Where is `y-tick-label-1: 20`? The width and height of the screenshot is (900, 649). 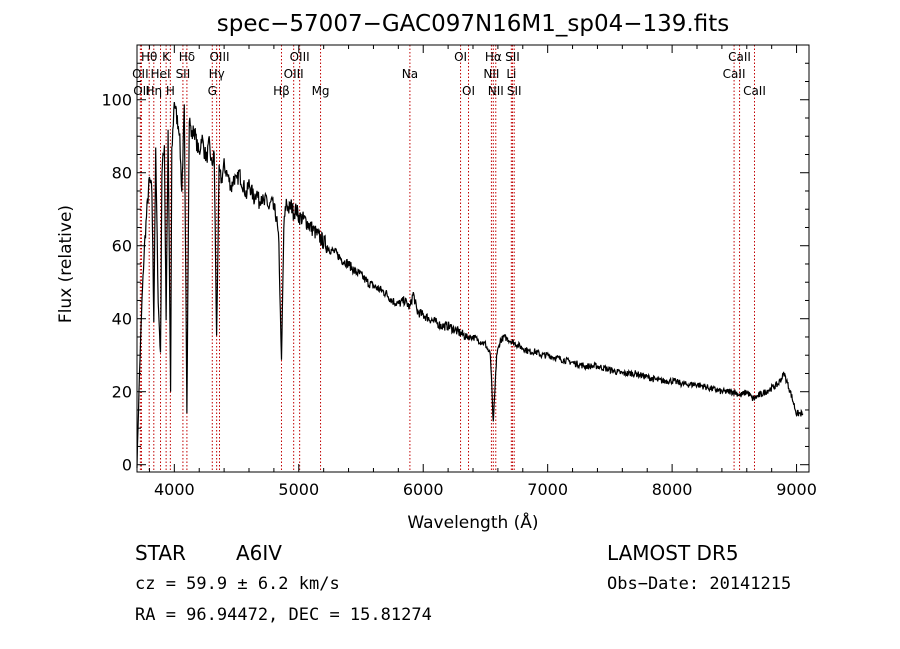 y-tick-label-1: 20 is located at coordinates (122, 392).